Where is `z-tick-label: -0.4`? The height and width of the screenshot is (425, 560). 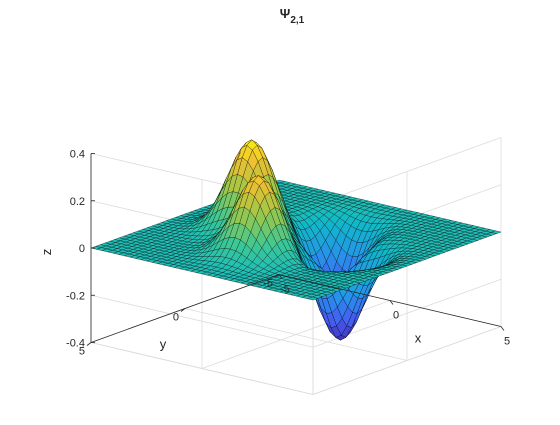
z-tick-label: -0.4 is located at coordinates (75, 344).